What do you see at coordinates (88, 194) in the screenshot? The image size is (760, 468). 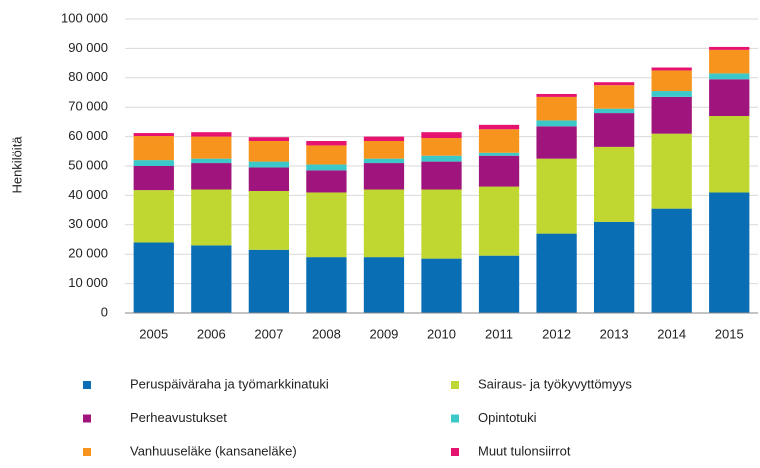 I see `y-tick-label: 40 000` at bounding box center [88, 194].